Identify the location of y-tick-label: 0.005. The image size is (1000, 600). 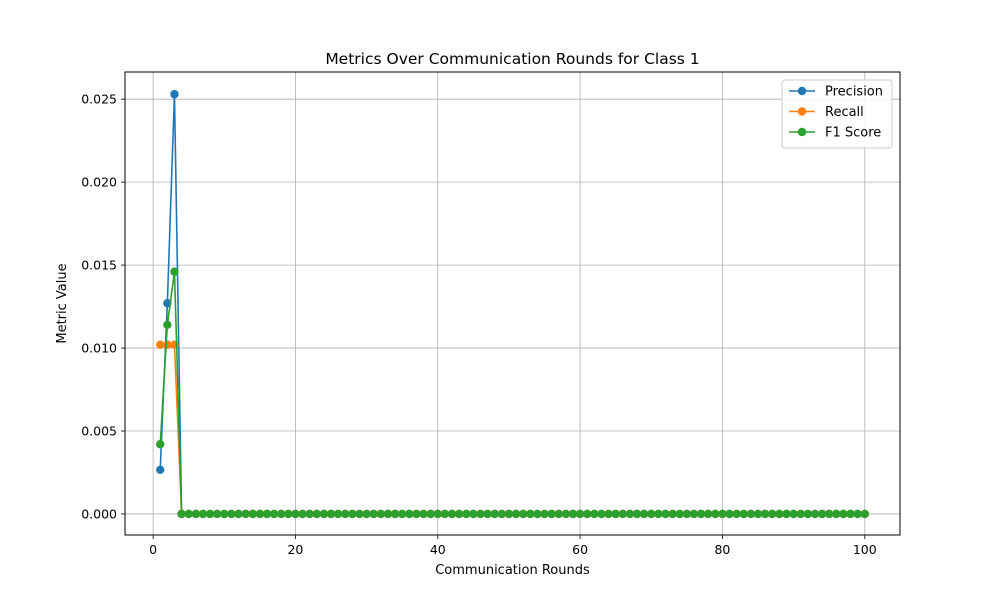
(99, 430).